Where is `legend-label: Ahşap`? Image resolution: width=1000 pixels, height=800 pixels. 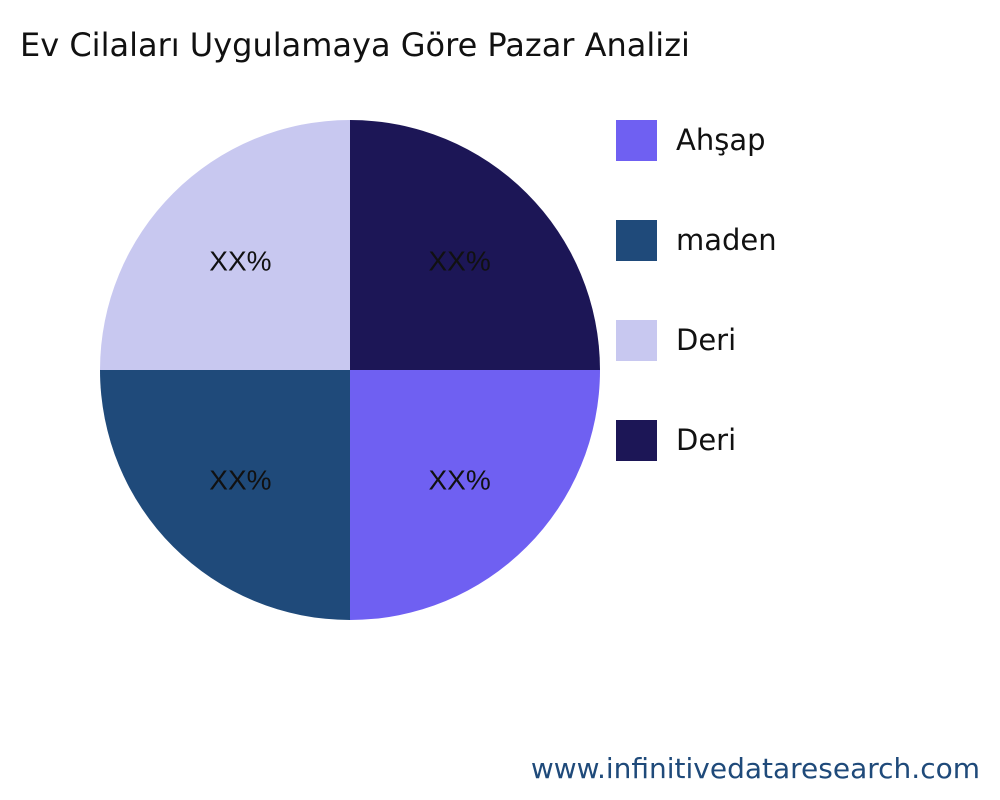
legend-label: Ahşap is located at coordinates (721, 140).